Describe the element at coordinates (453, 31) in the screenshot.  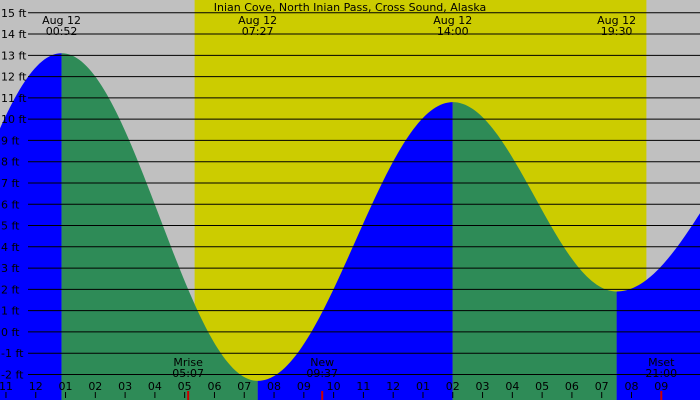
I see `tide-event-time: 14:00` at that location.